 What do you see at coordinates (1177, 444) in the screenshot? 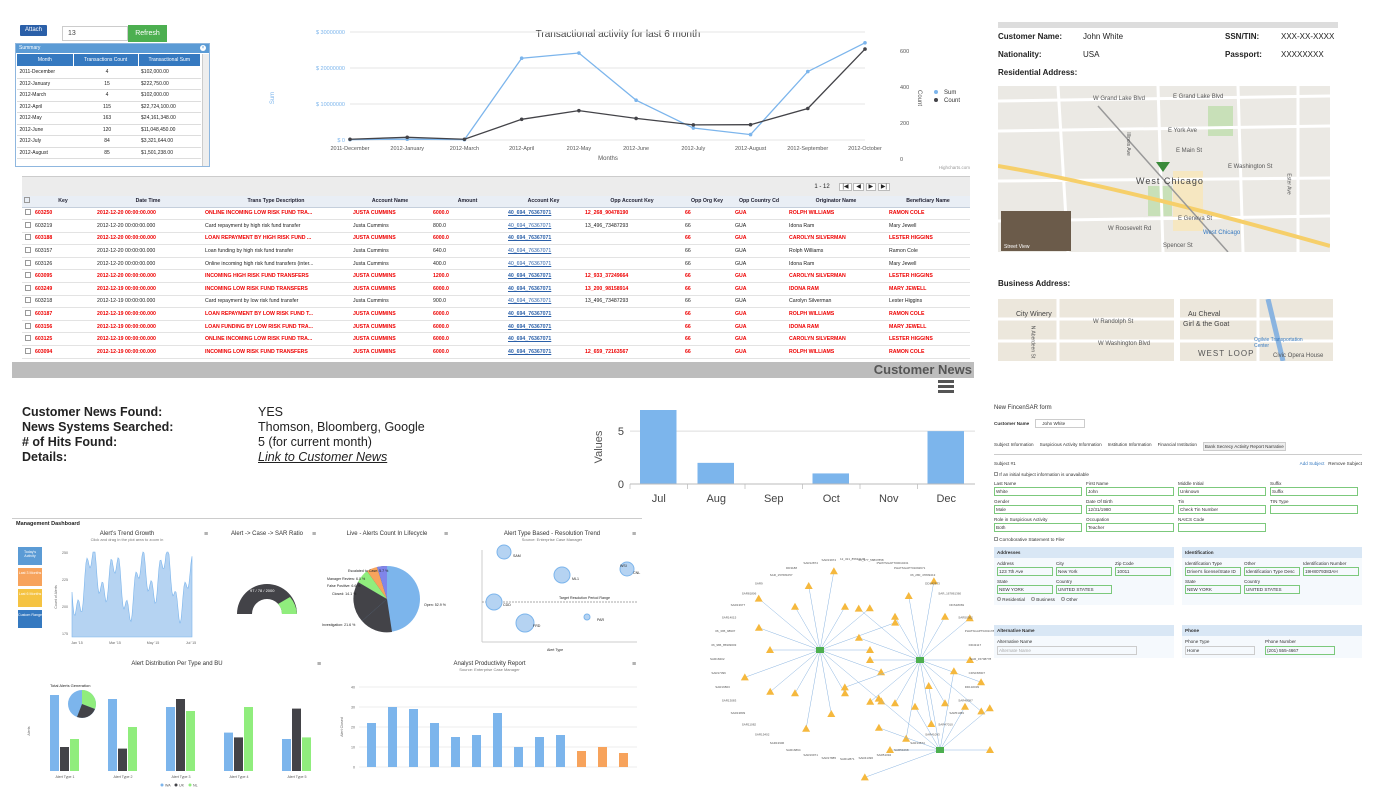
I see `sar-tab-3: Financial Institution` at bounding box center [1177, 444].